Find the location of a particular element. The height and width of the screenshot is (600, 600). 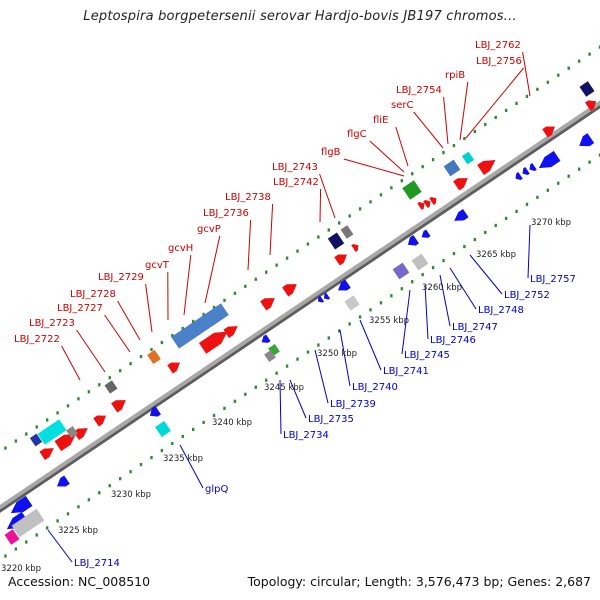

forward-gene-label: LBJ_2754 is located at coordinates (419, 90).